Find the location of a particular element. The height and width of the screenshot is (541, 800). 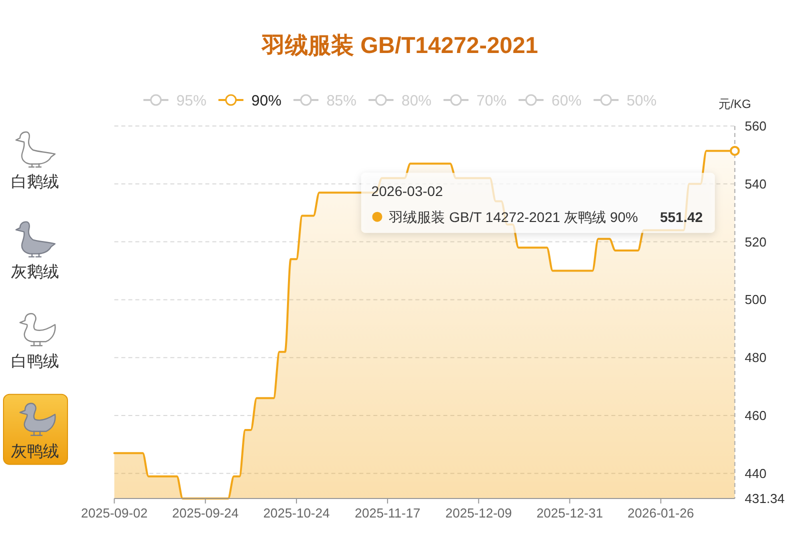

x-tick-label: 2026-01-26 is located at coordinates (661, 513).